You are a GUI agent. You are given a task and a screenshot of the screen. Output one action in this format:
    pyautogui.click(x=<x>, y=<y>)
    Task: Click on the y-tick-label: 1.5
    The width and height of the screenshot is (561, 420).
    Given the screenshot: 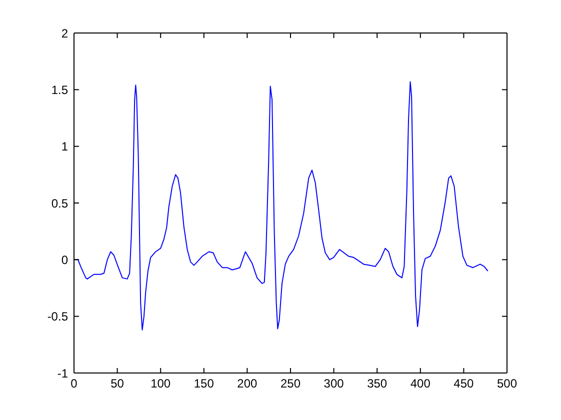 What is the action you would take?
    pyautogui.click(x=59, y=89)
    